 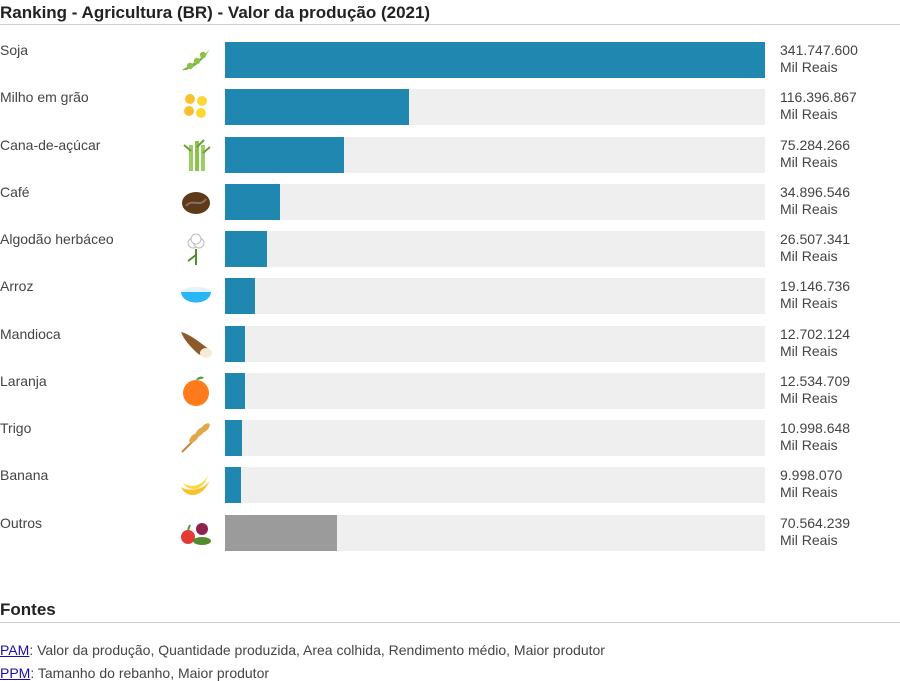 What do you see at coordinates (50, 145) in the screenshot?
I see `category-label: Cana-de-açúcar` at bounding box center [50, 145].